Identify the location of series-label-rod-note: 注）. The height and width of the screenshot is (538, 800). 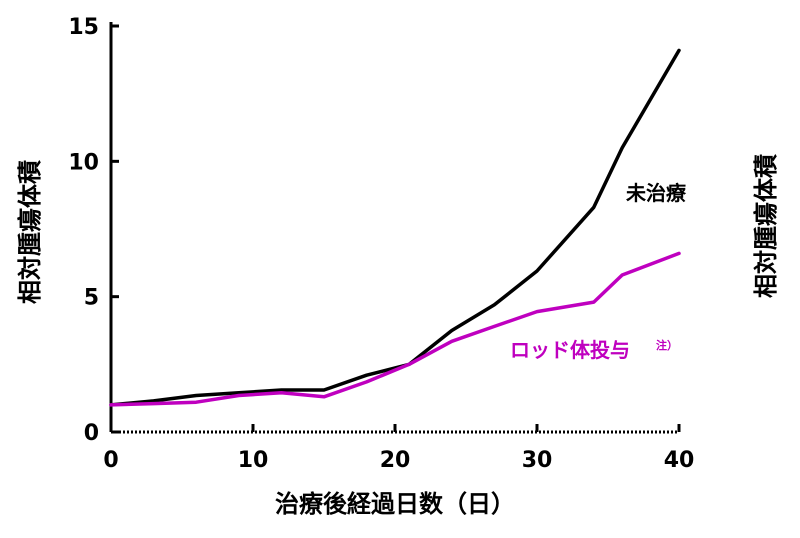
(667, 345).